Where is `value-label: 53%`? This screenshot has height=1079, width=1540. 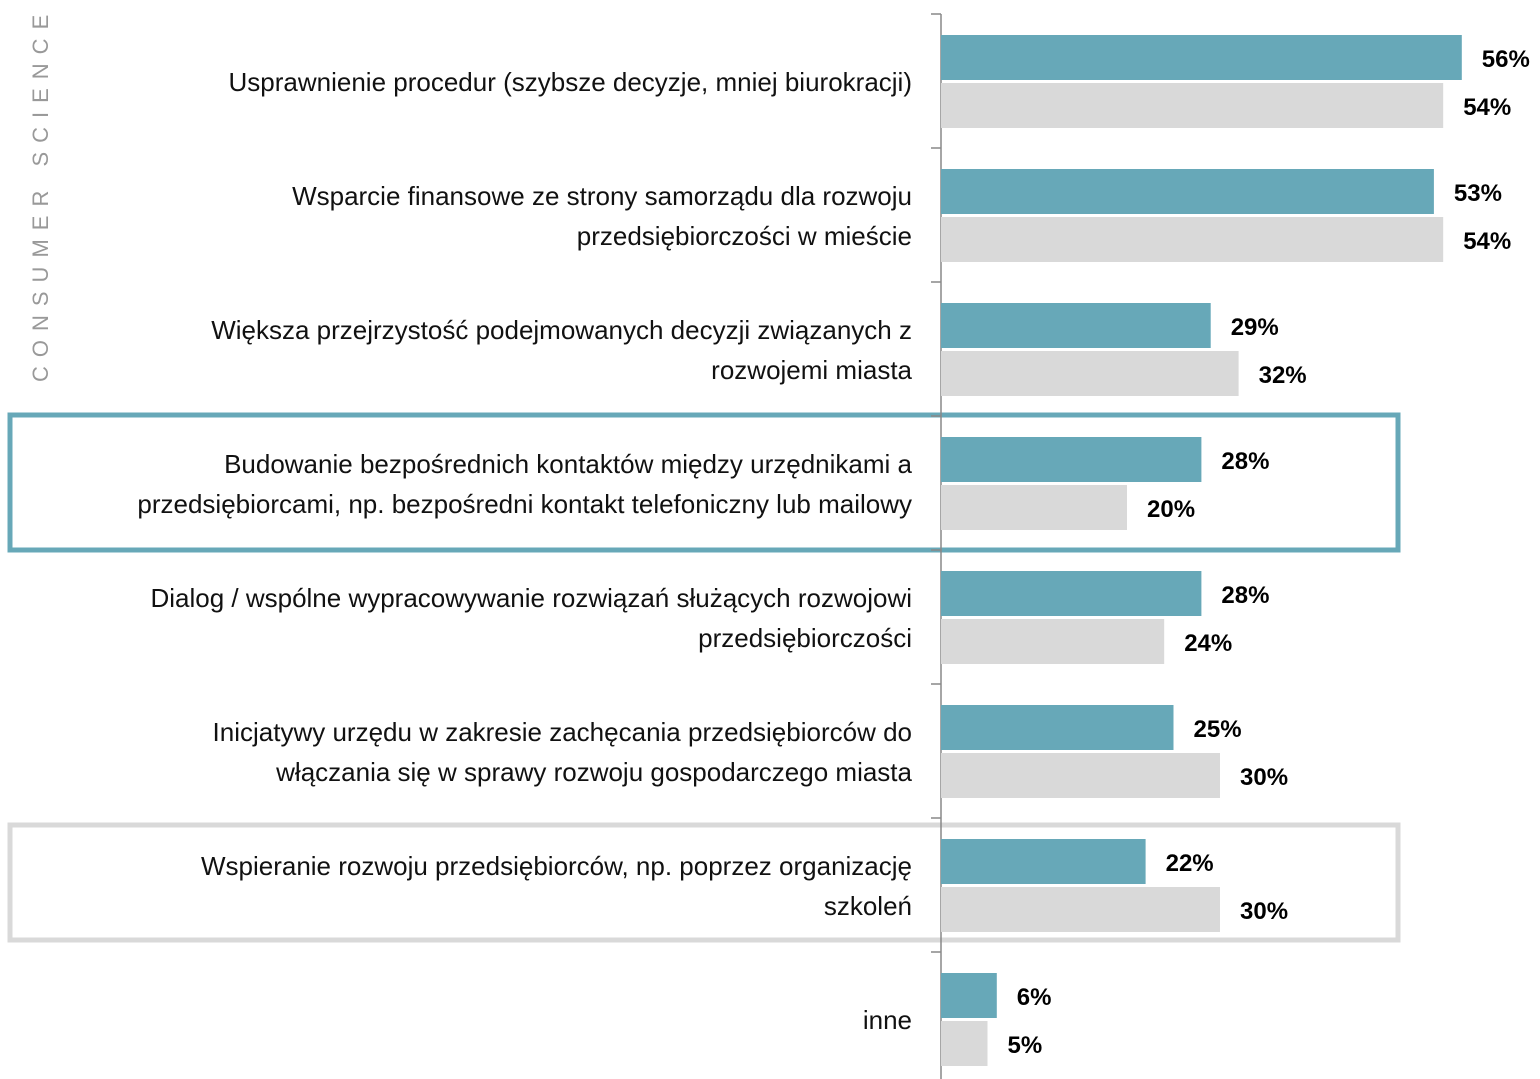
value-label: 53% is located at coordinates (1478, 193).